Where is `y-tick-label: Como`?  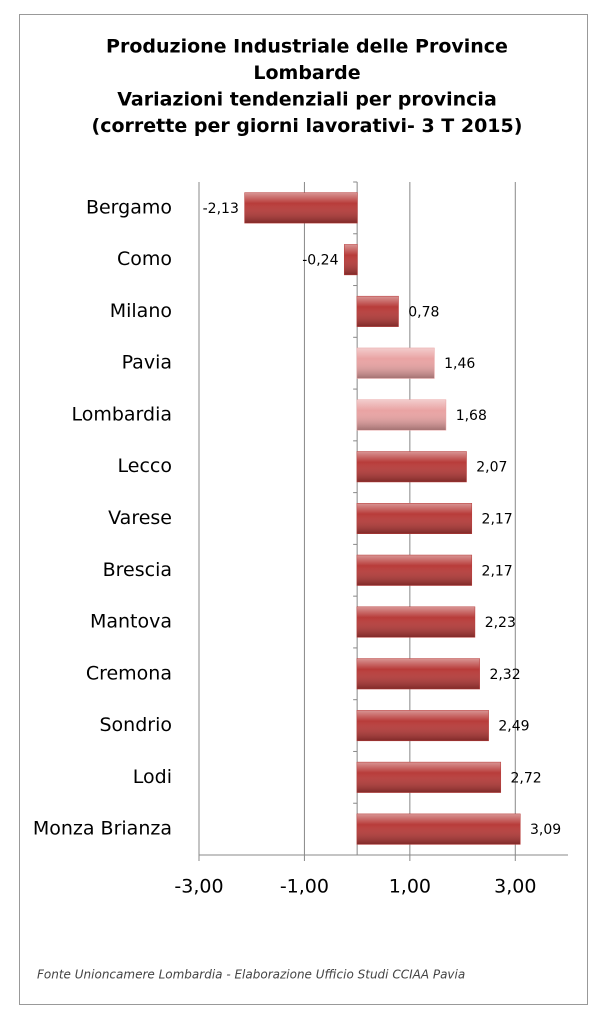 y-tick-label: Como is located at coordinates (144, 259).